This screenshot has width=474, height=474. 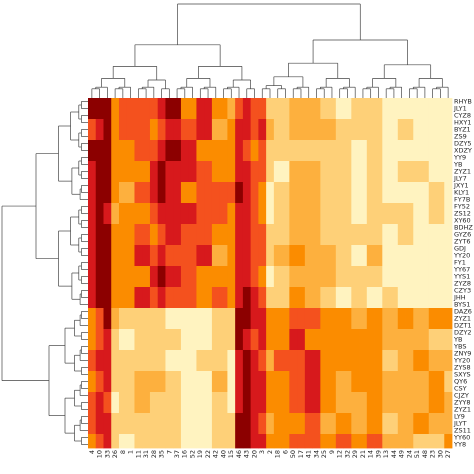 I want to click on row-label: YY67, so click(x=461, y=270).